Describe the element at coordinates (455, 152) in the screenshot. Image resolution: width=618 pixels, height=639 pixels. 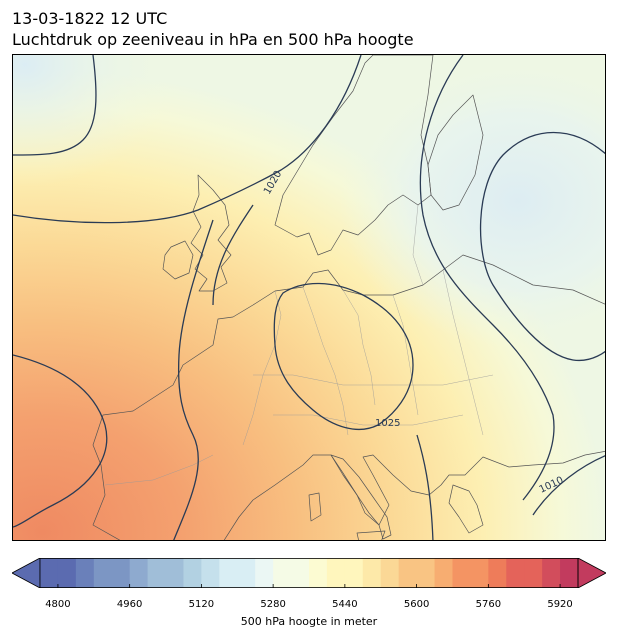
I see `finland` at that location.